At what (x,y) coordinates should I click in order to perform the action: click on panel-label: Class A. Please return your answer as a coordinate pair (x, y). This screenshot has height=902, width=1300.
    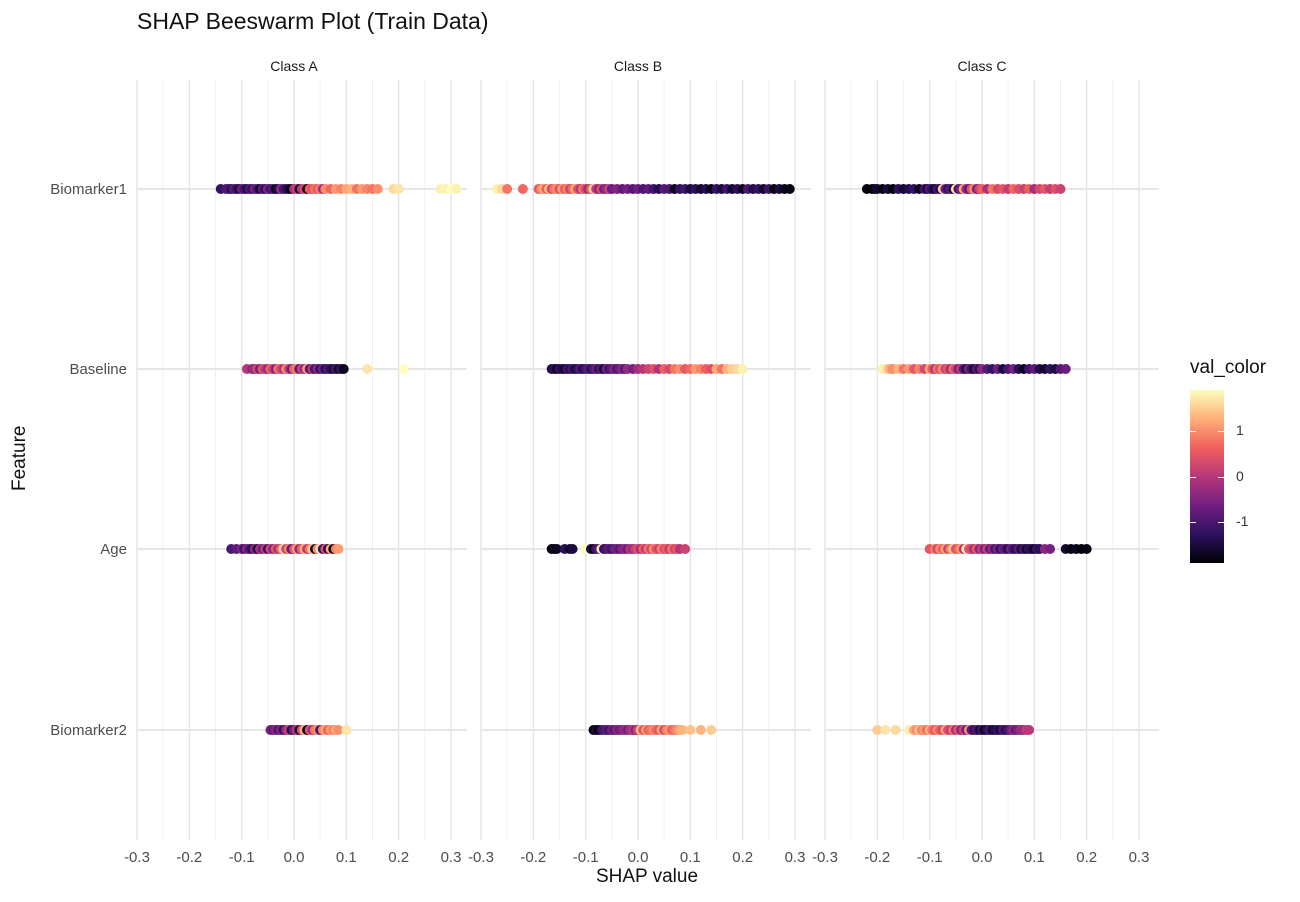
    Looking at the image, I should click on (294, 66).